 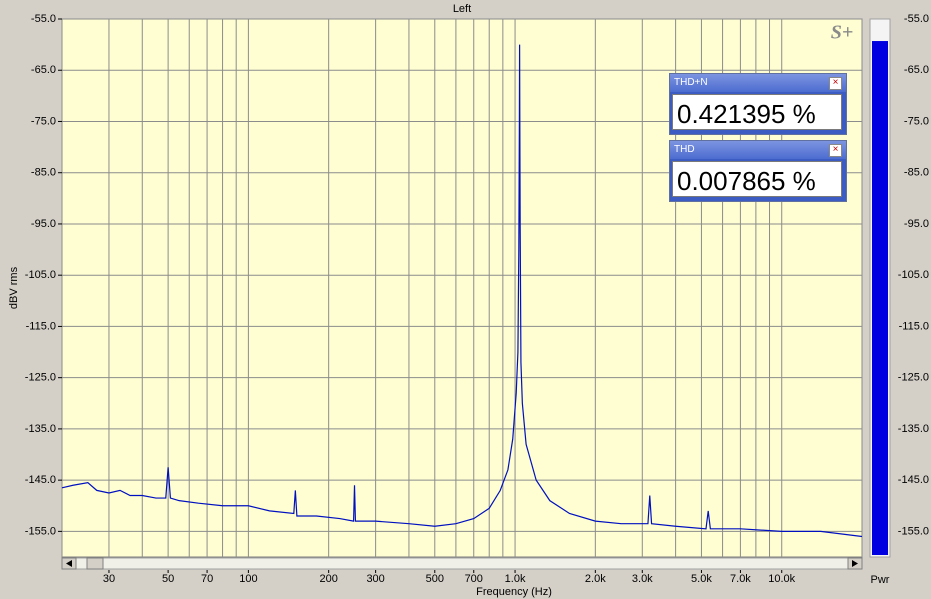 What do you see at coordinates (43, 19) in the screenshot?
I see `y-tick-label: -55.0` at bounding box center [43, 19].